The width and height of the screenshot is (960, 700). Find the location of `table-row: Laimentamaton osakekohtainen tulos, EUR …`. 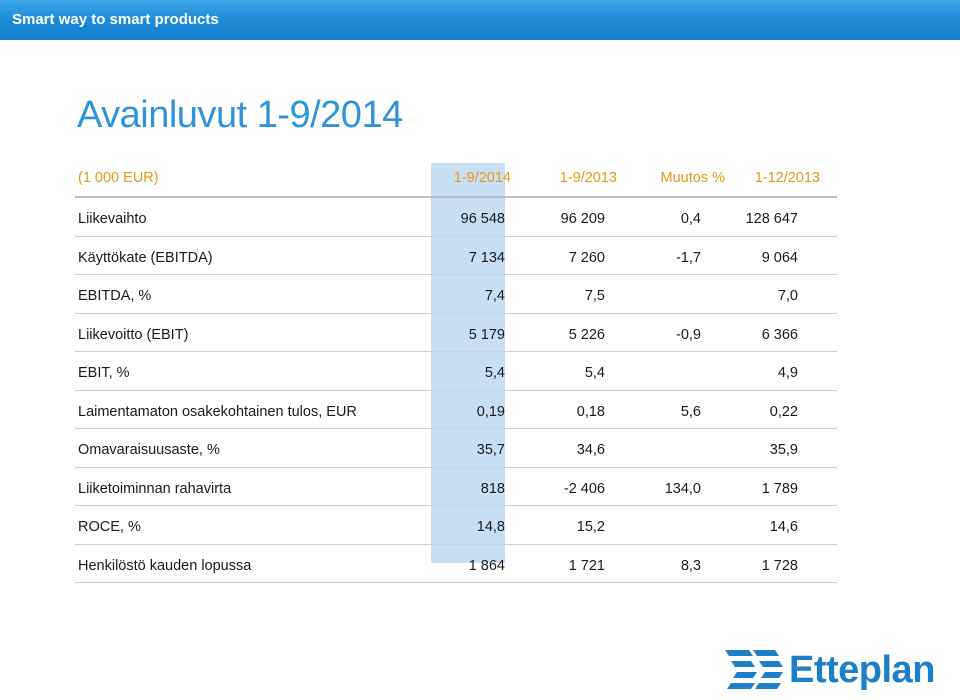

table-row: Laimentamaton osakekohtainen tulos, EUR … is located at coordinates (456, 410).